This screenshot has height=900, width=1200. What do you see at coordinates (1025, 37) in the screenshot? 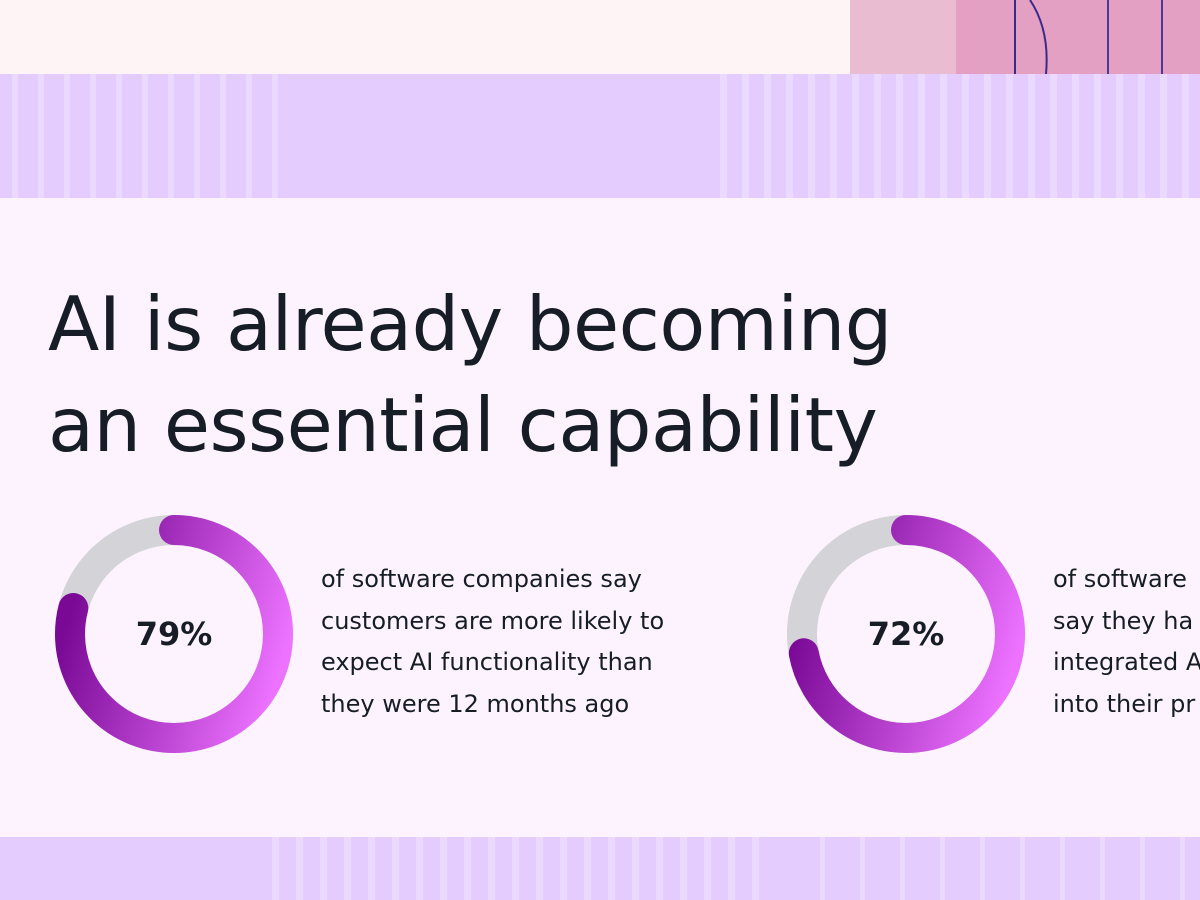
I see `hero-image` at bounding box center [1025, 37].